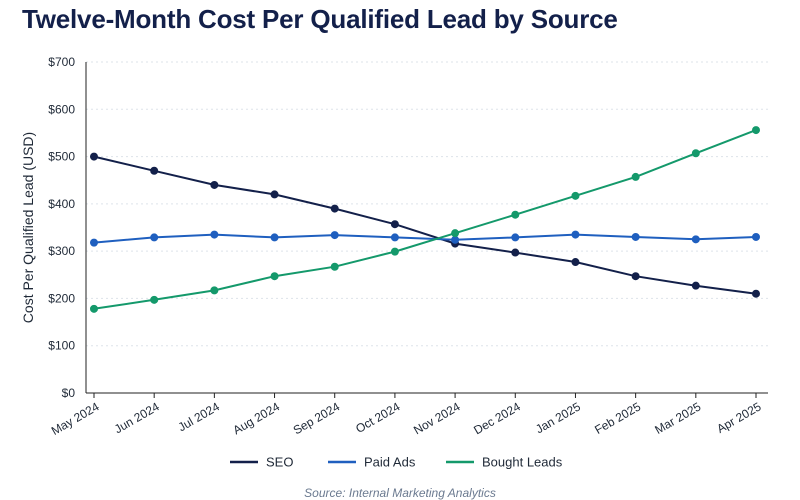  What do you see at coordinates (317, 418) in the screenshot?
I see `x-tick-label: Sep 2024` at bounding box center [317, 418].